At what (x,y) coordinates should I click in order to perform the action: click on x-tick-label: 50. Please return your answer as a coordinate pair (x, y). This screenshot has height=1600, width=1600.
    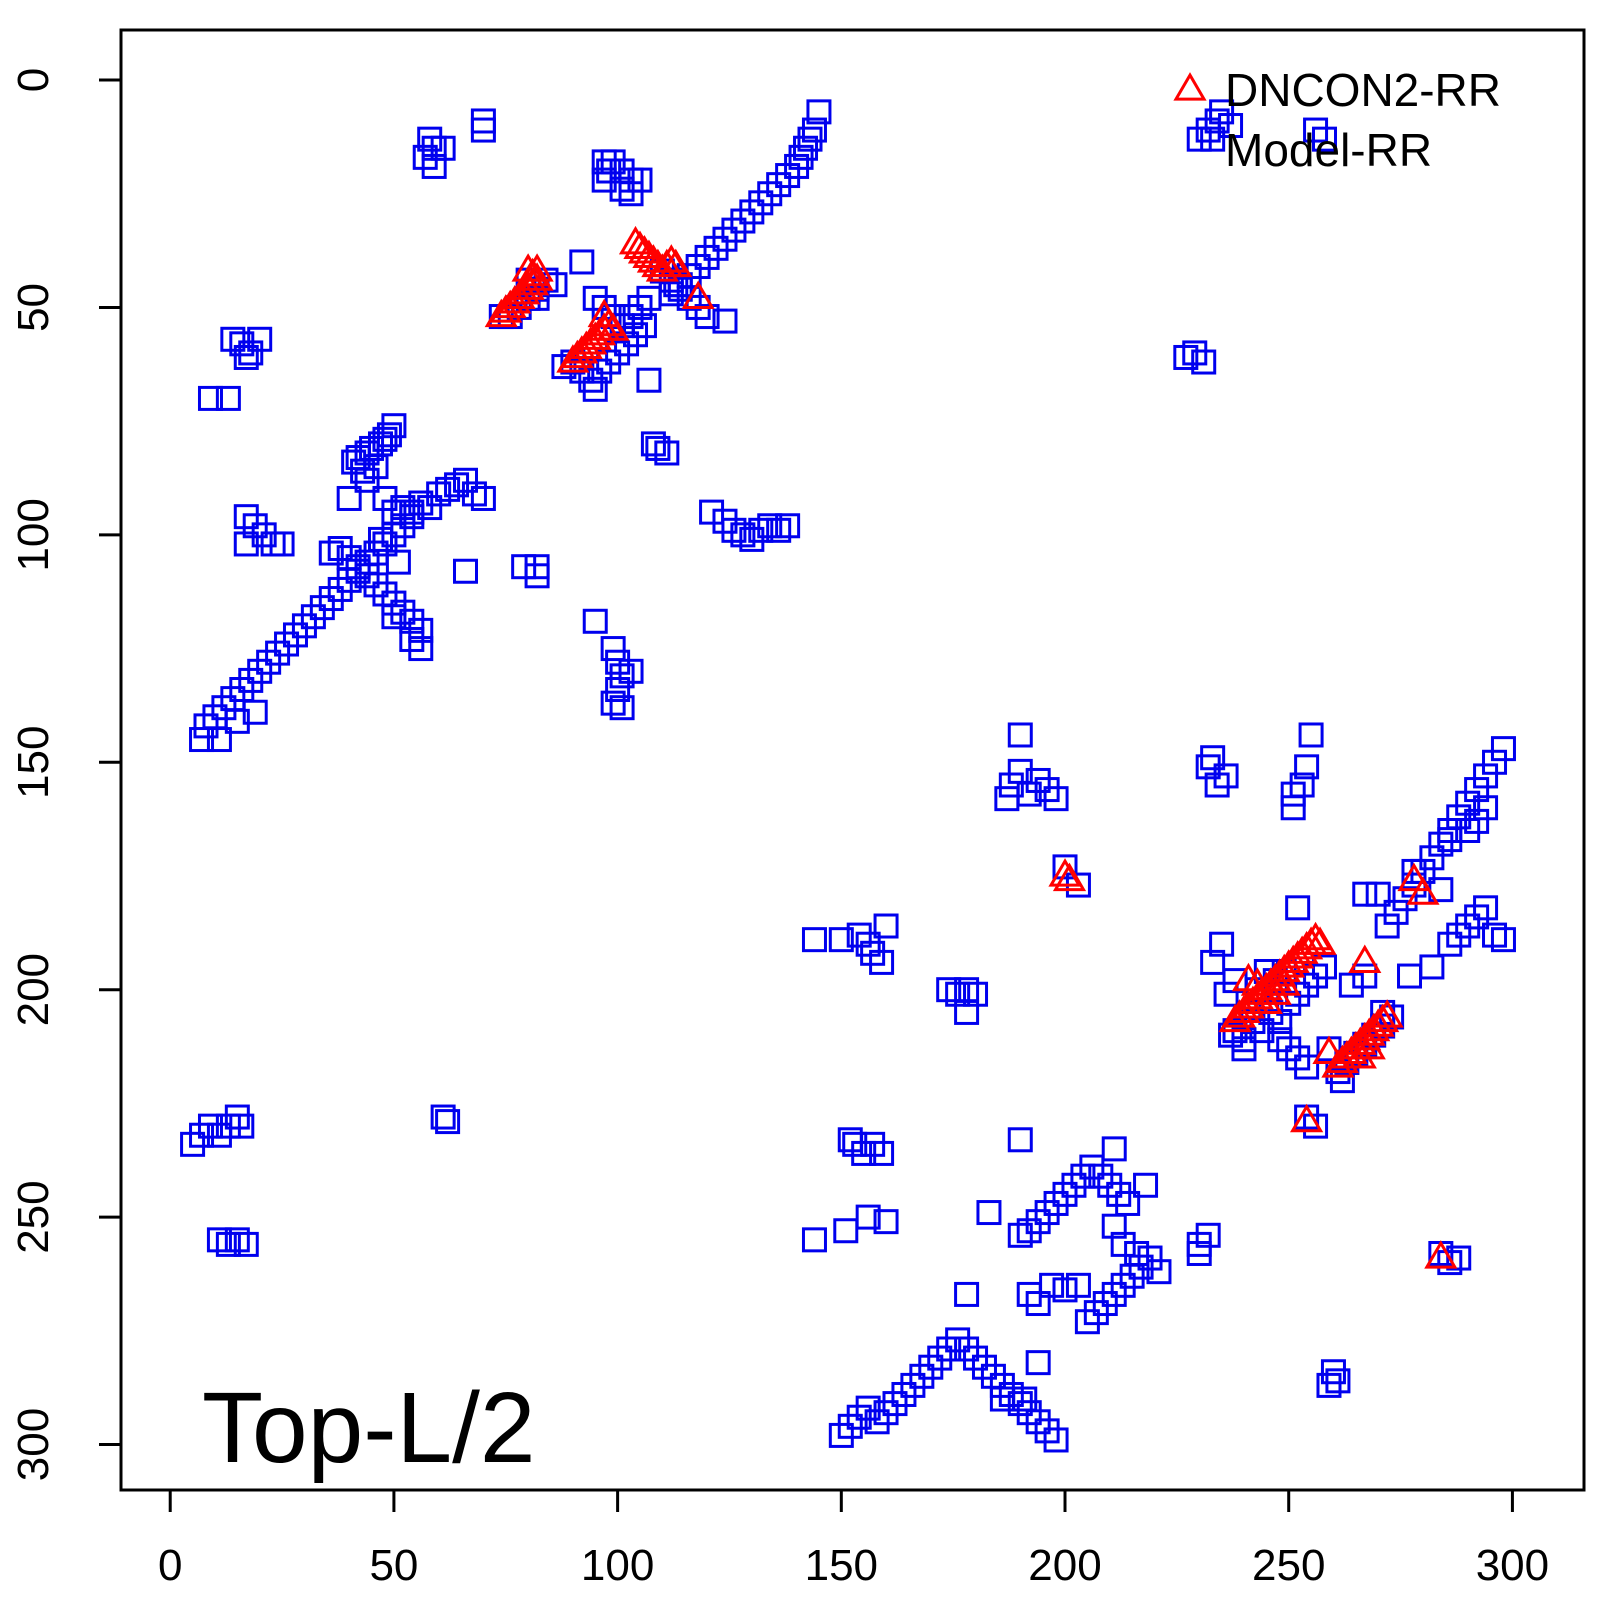
    Looking at the image, I should click on (393, 1565).